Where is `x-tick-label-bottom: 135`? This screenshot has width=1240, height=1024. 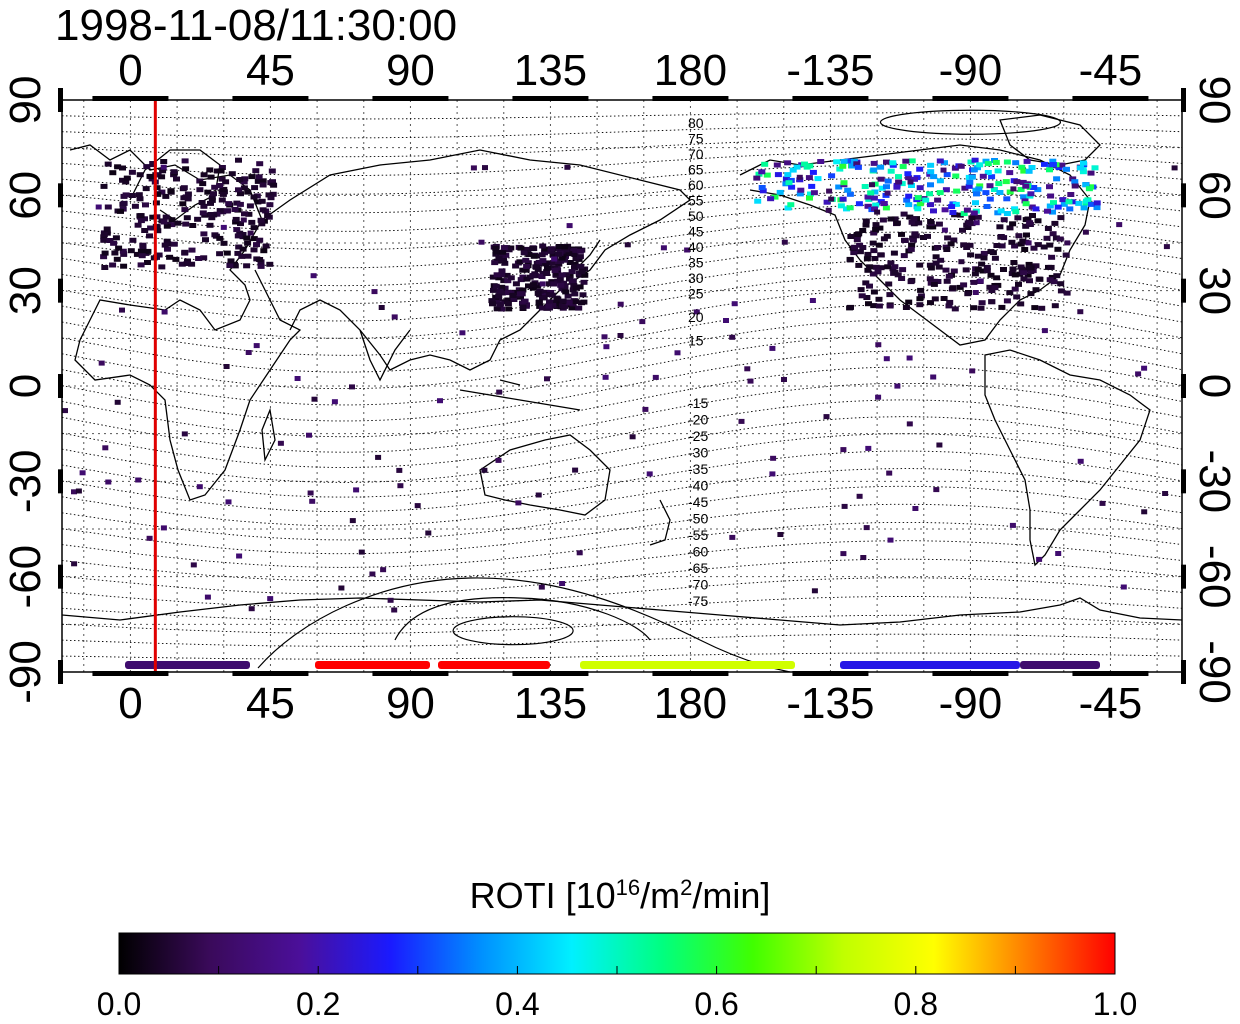 x-tick-label-bottom: 135 is located at coordinates (550, 703).